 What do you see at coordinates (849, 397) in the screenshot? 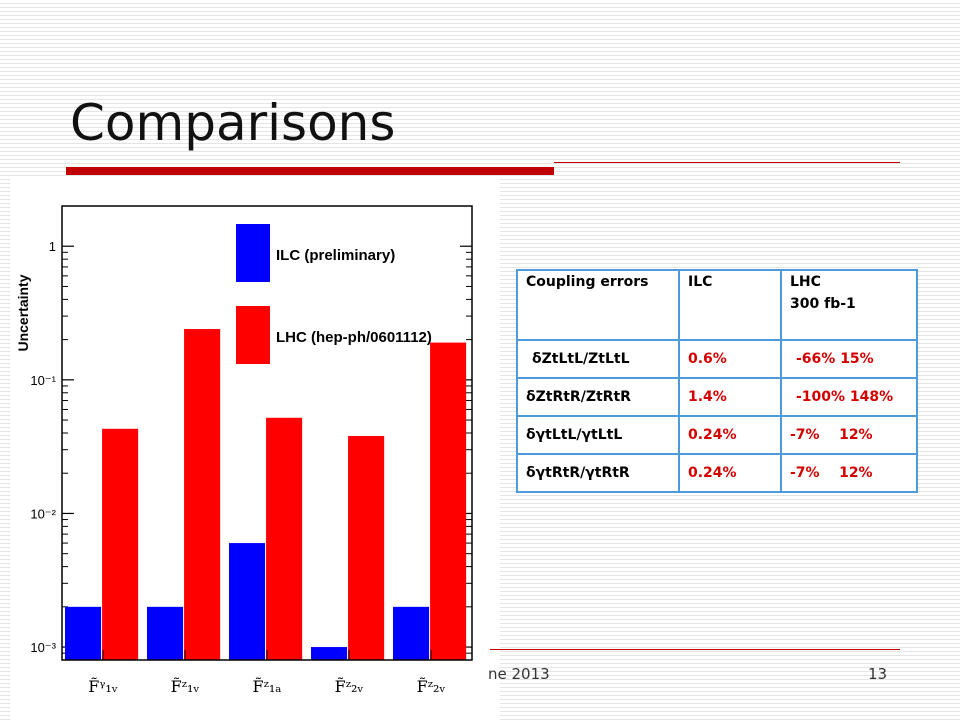
I see `row-lhc-value: -100% 148%` at bounding box center [849, 397].